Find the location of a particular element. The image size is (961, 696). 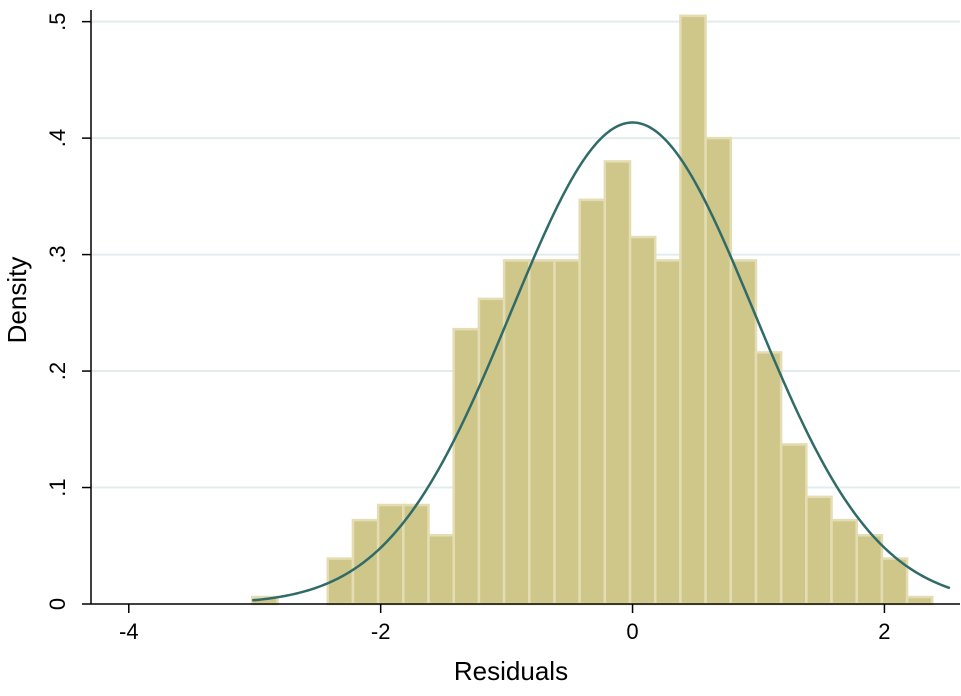

y-tick-label-2: .2 is located at coordinates (57, 371).